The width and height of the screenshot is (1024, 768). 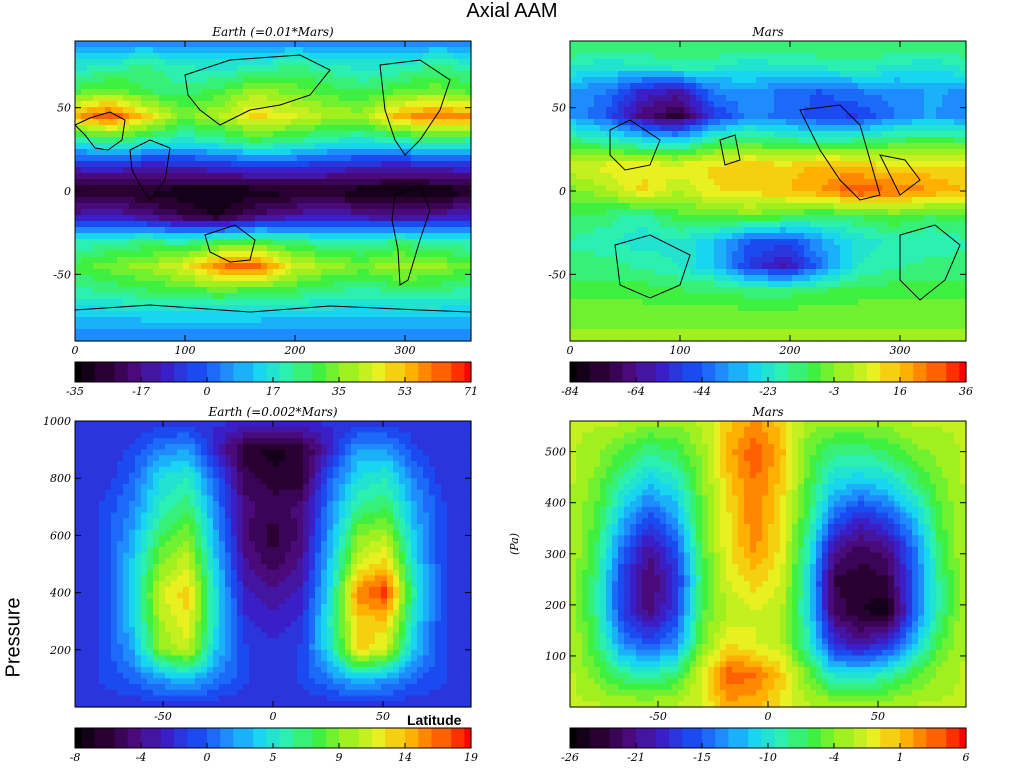 What do you see at coordinates (273, 391) in the screenshot?
I see `colorbar-tick-label: 17` at bounding box center [273, 391].